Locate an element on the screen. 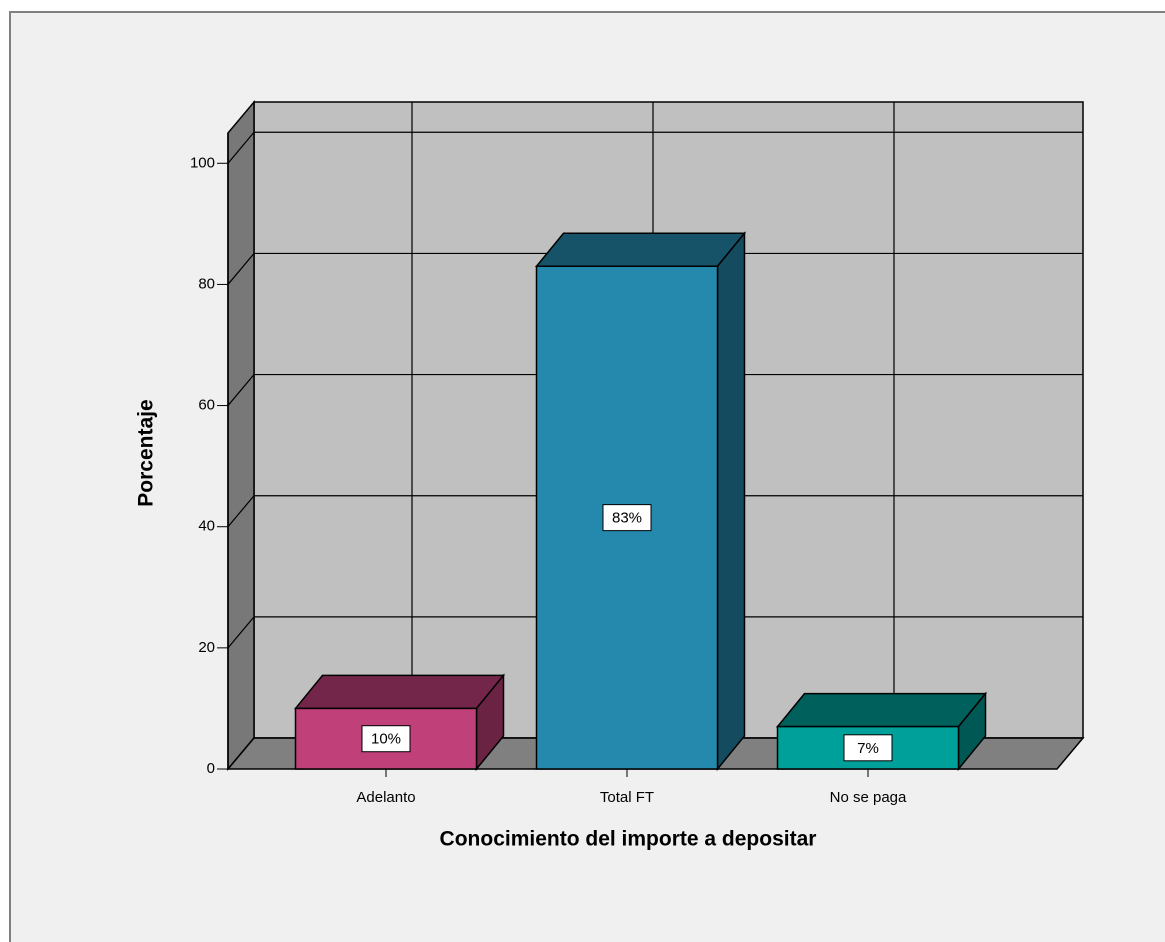 The image size is (1165, 942). value-label: 83% is located at coordinates (627, 518).